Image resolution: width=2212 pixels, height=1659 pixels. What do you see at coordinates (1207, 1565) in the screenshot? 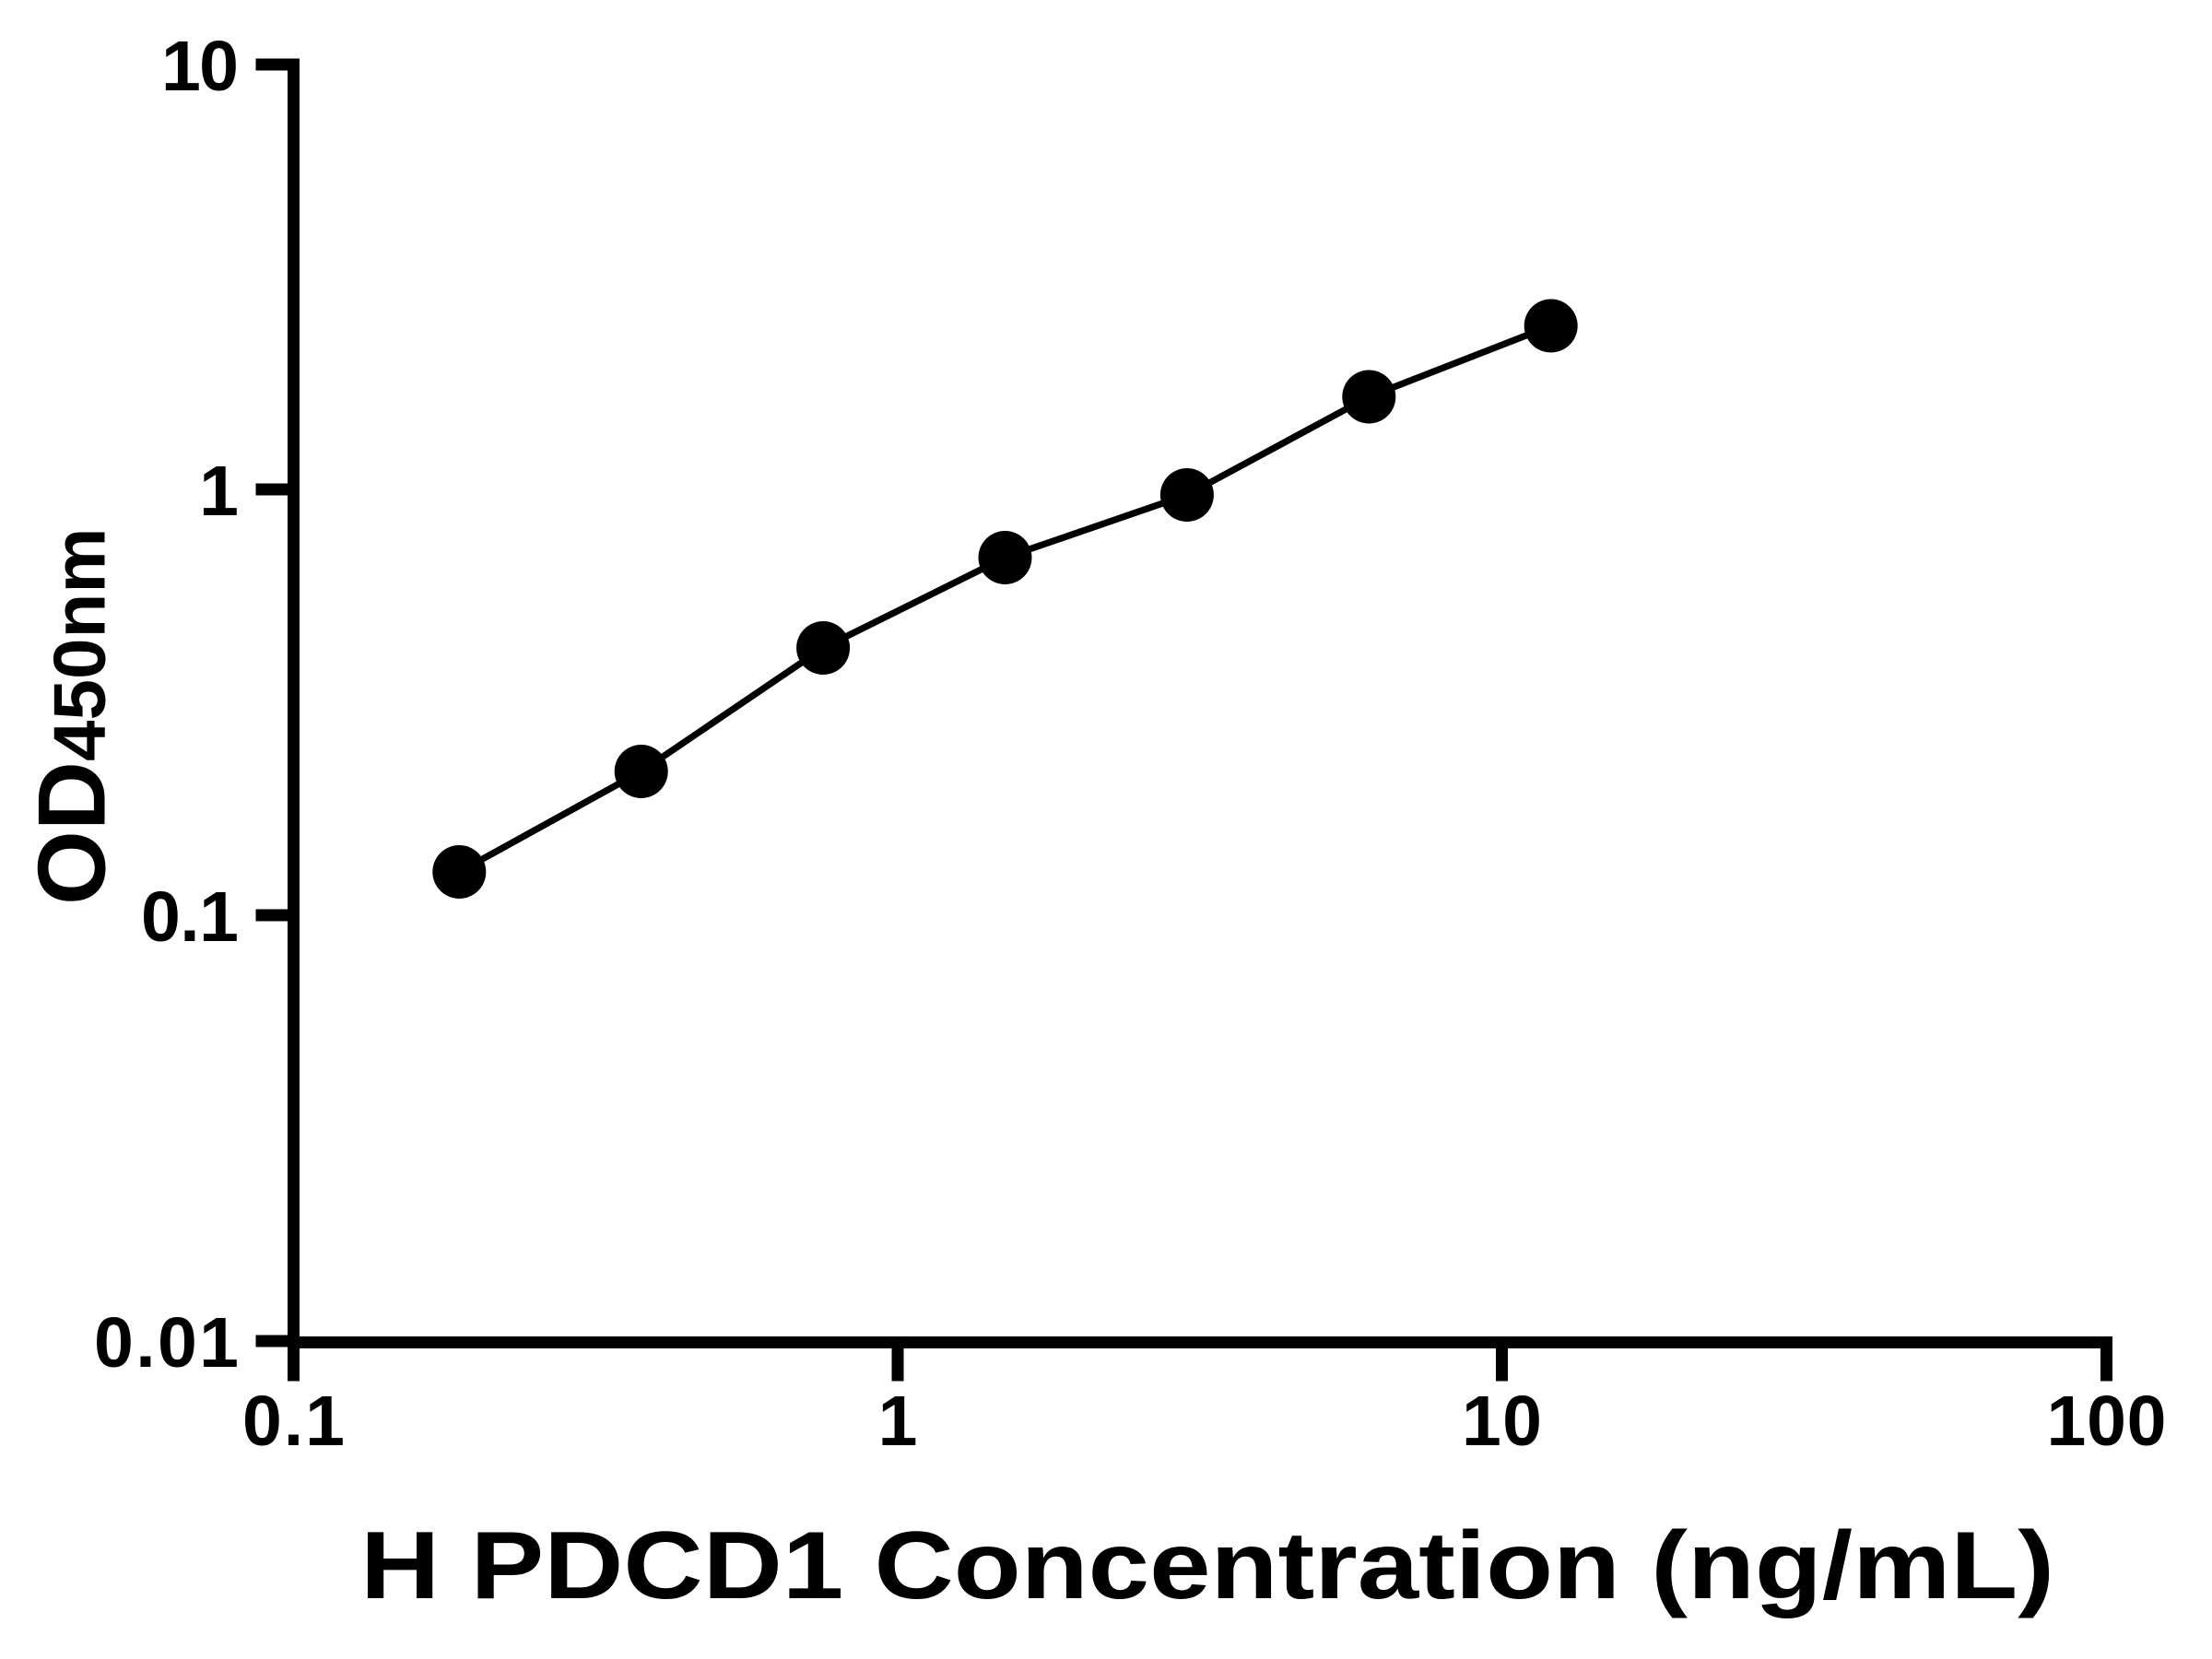
I see `svg-text: H PDCD1 Concentration (ng/mL)` at bounding box center [1207, 1565].